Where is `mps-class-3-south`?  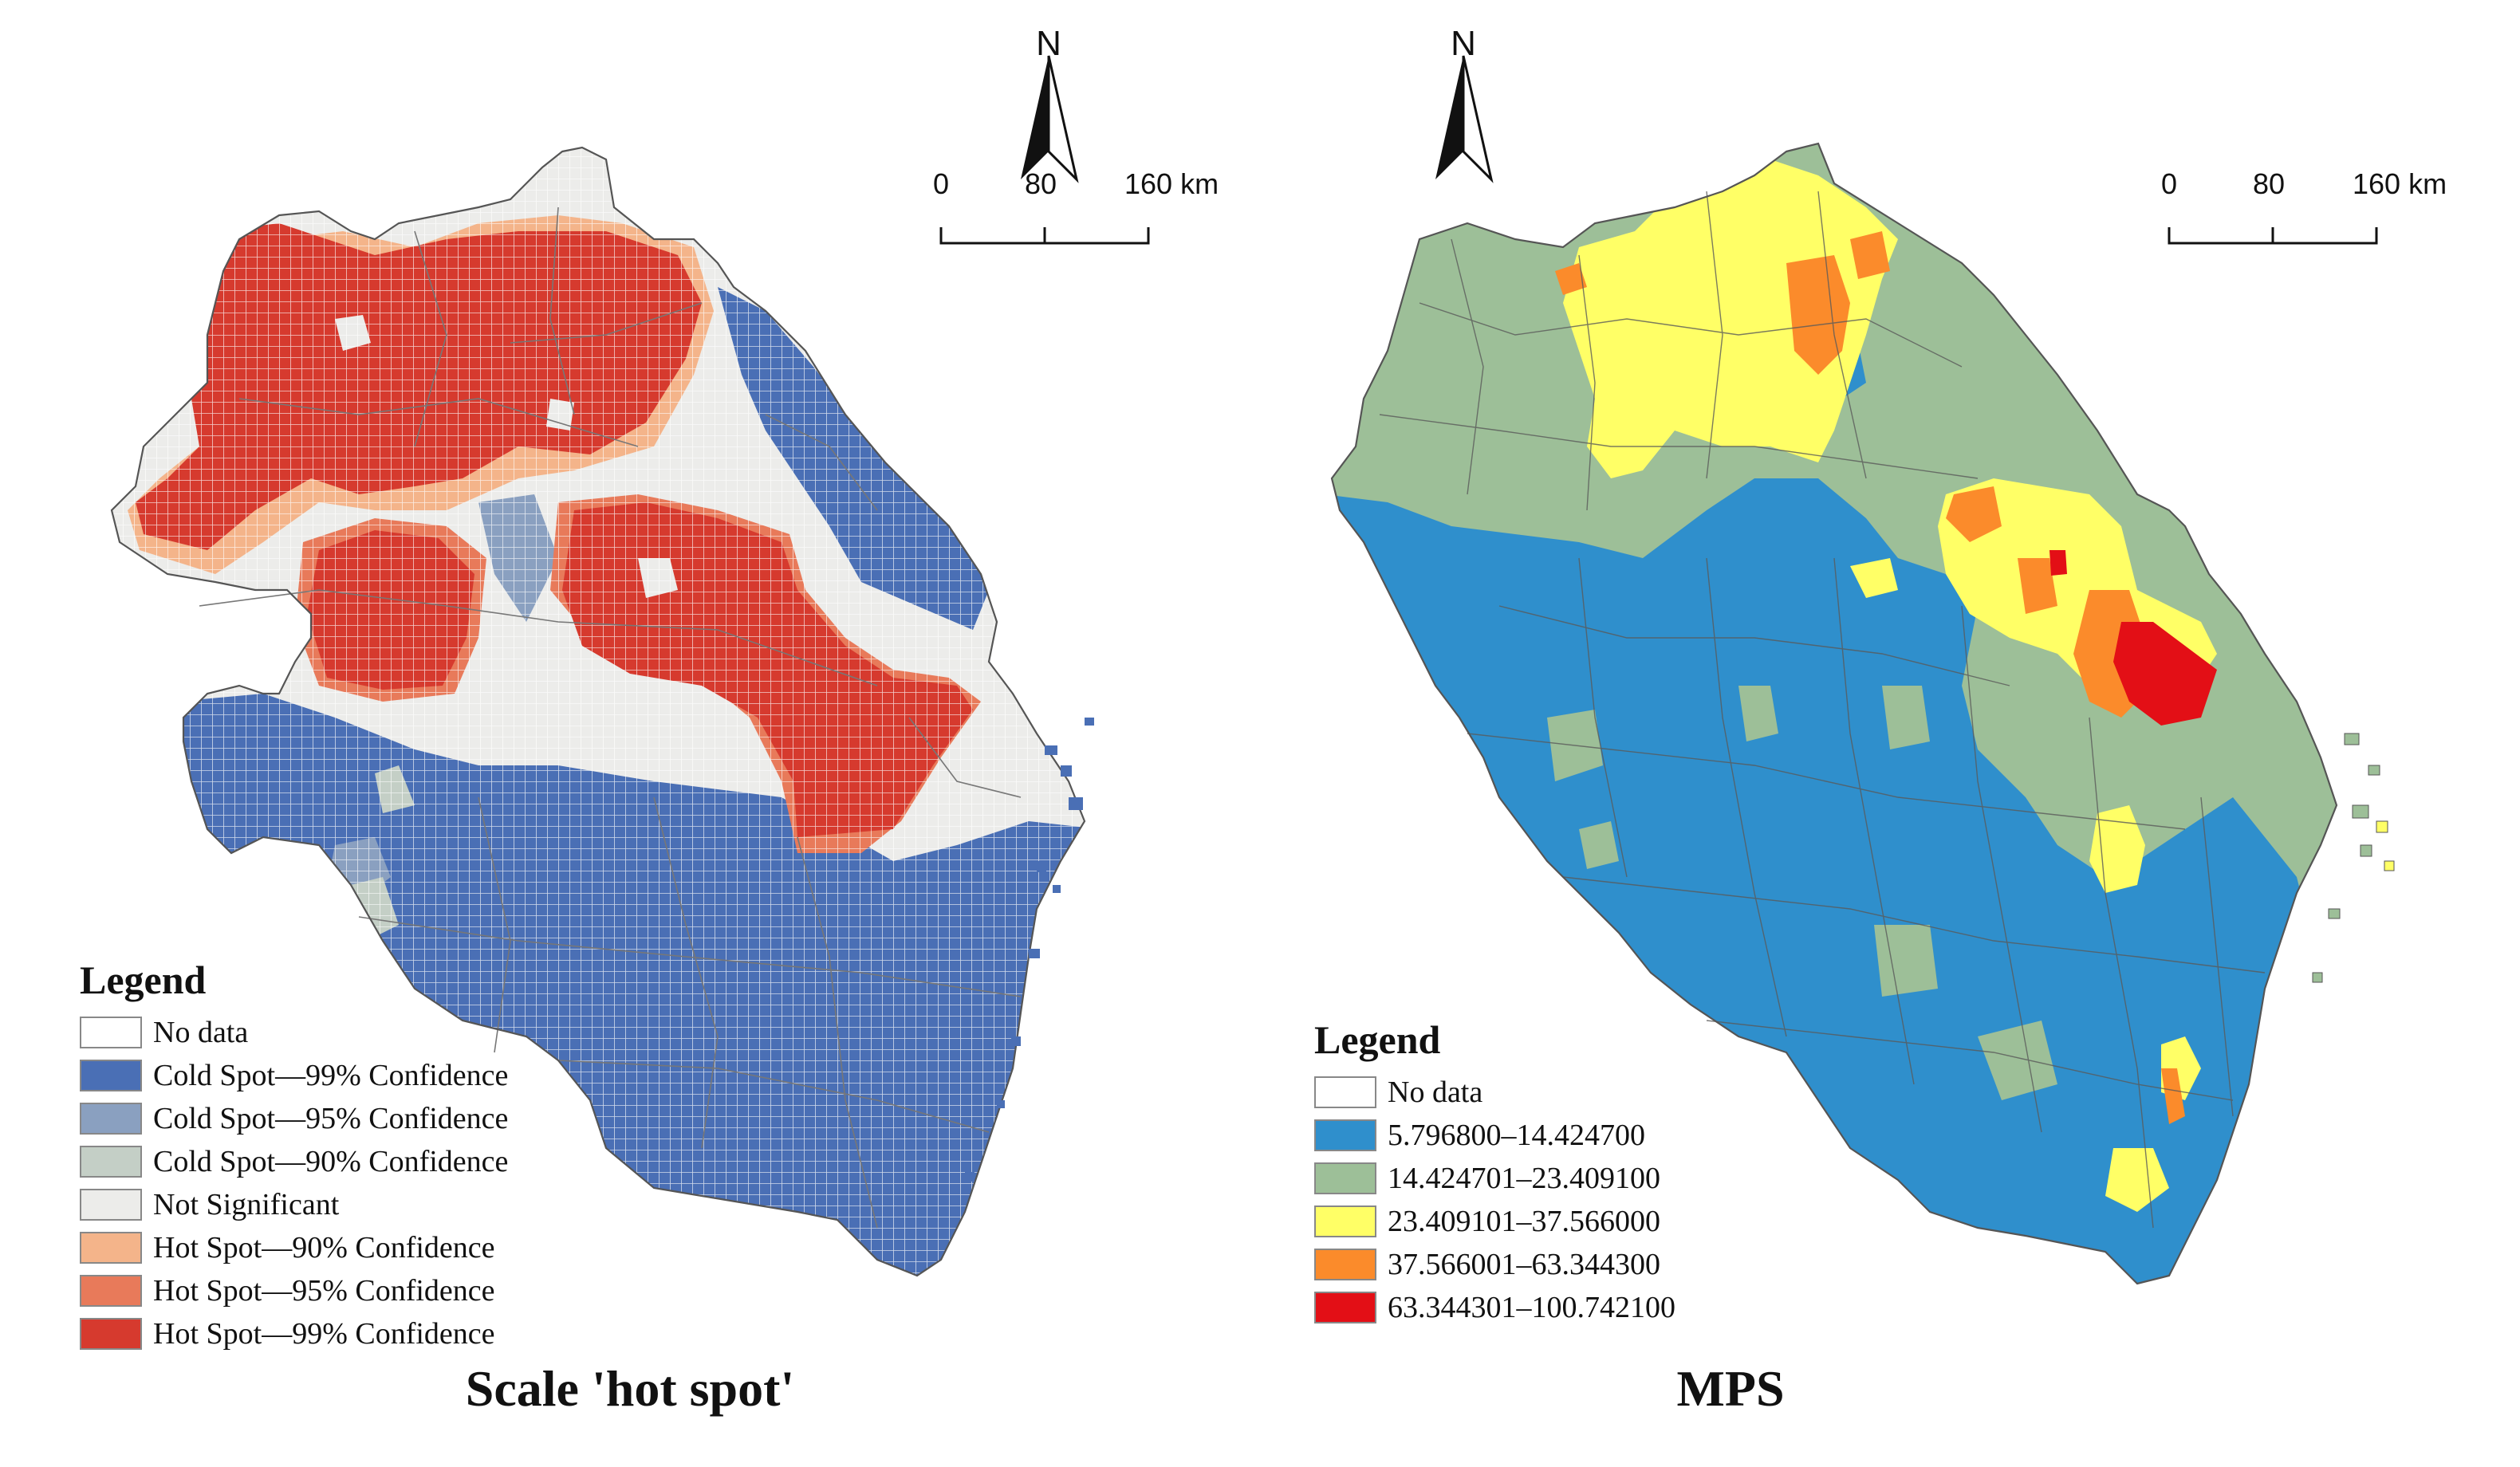 mps-class-3-south is located at coordinates (2025, 885).